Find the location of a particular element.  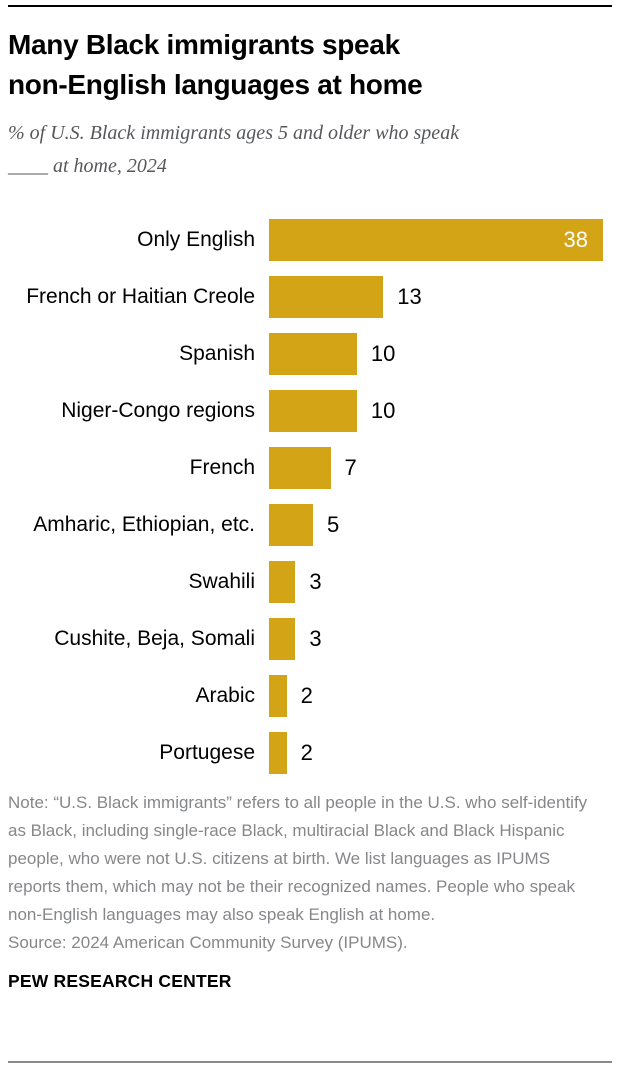

chart-row: Spanish 10 is located at coordinates (310, 354).